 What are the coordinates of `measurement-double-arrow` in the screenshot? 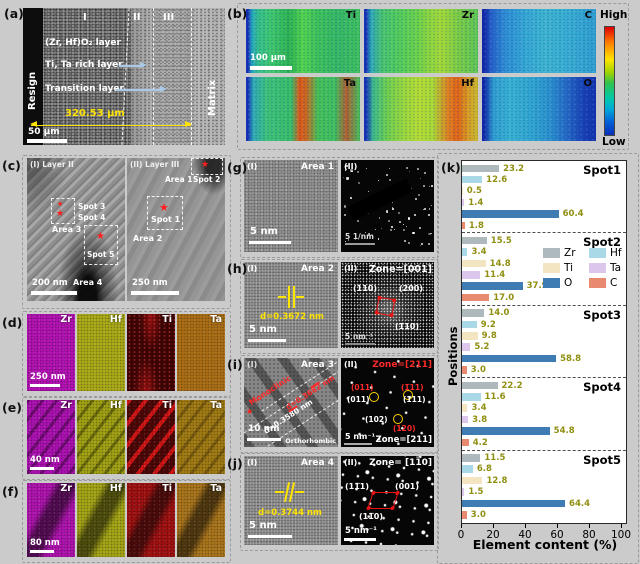 It's located at (111, 124).